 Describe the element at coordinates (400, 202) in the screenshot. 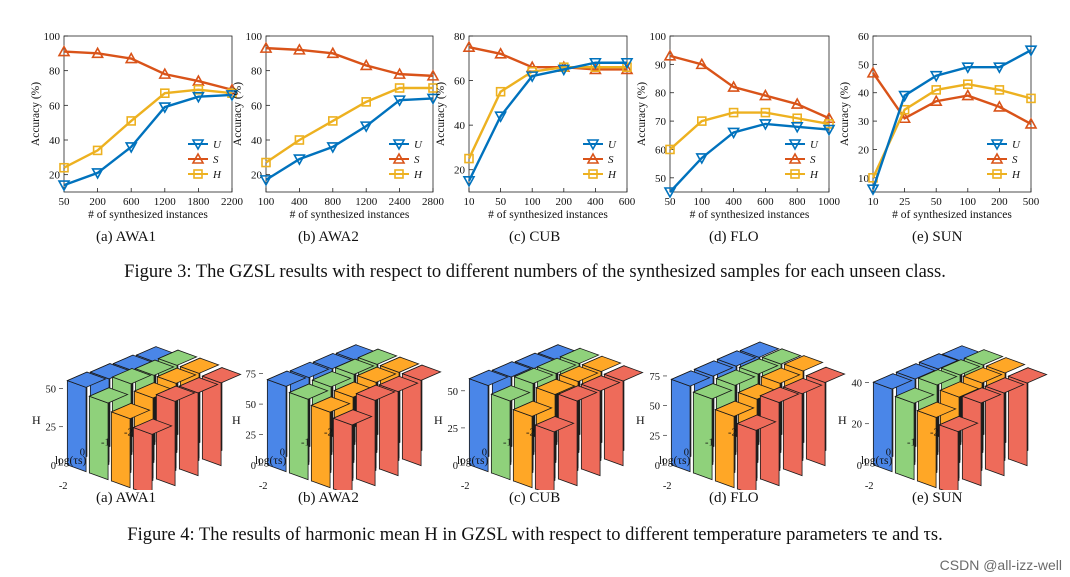

I see `x-tick-label: 2400` at that location.